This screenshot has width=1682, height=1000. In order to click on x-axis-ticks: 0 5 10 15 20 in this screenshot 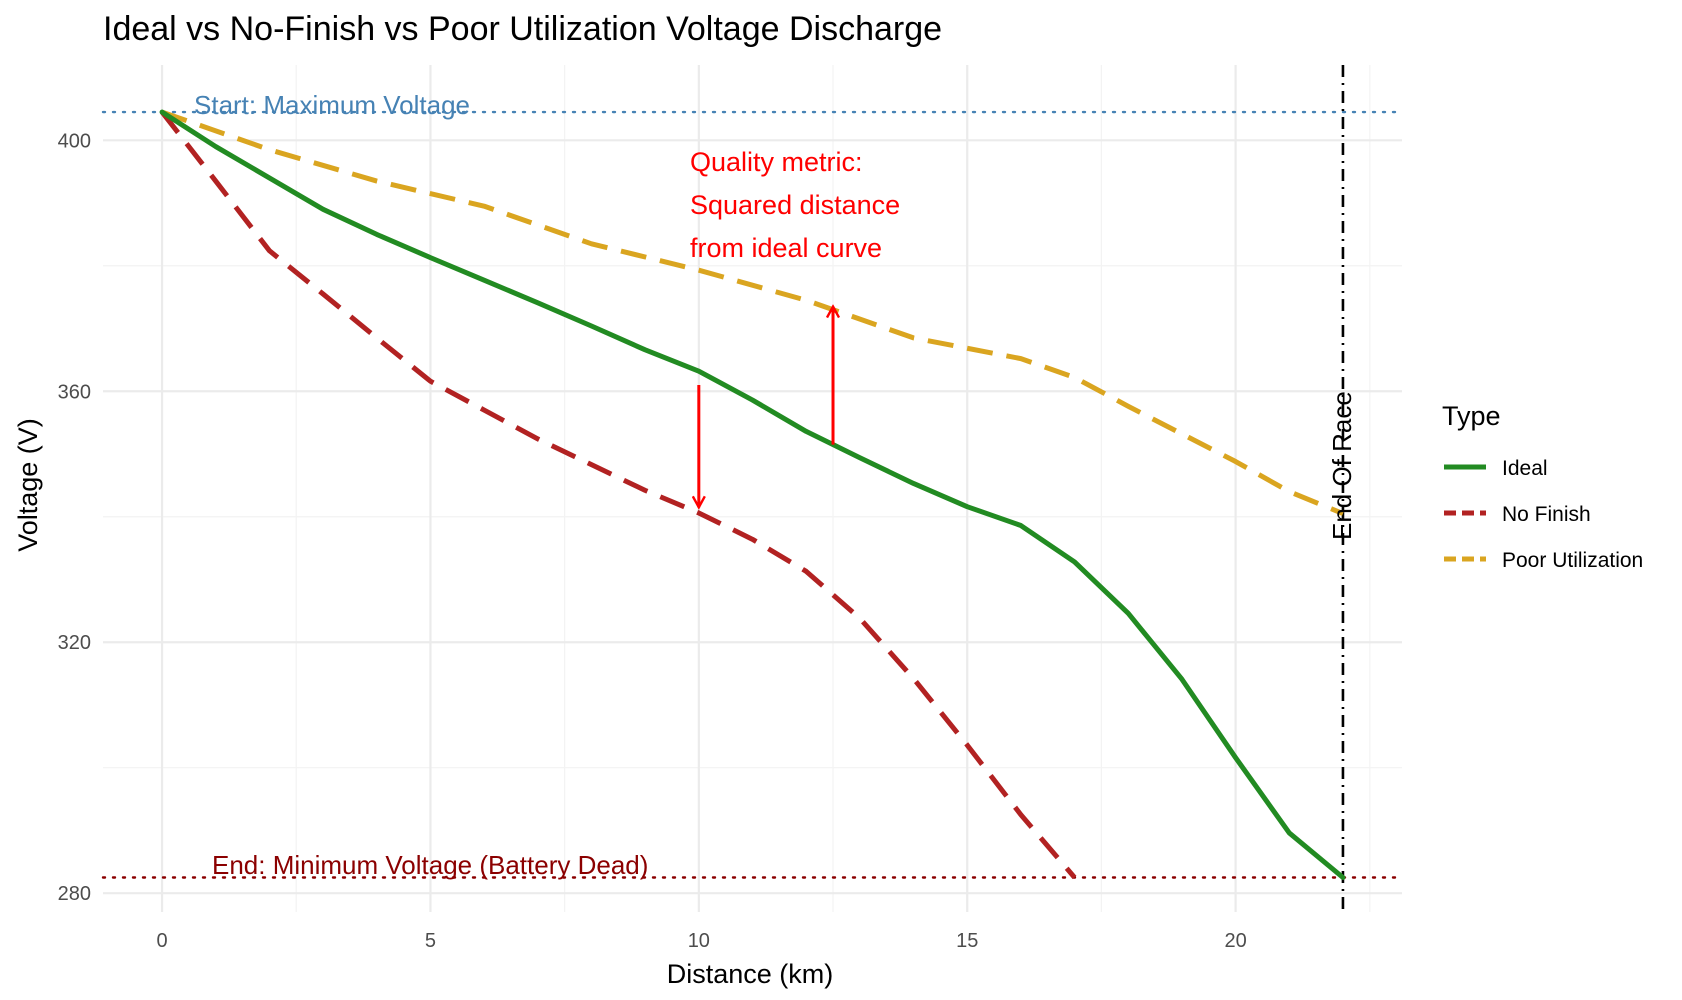, I will do `click(701, 941)`.